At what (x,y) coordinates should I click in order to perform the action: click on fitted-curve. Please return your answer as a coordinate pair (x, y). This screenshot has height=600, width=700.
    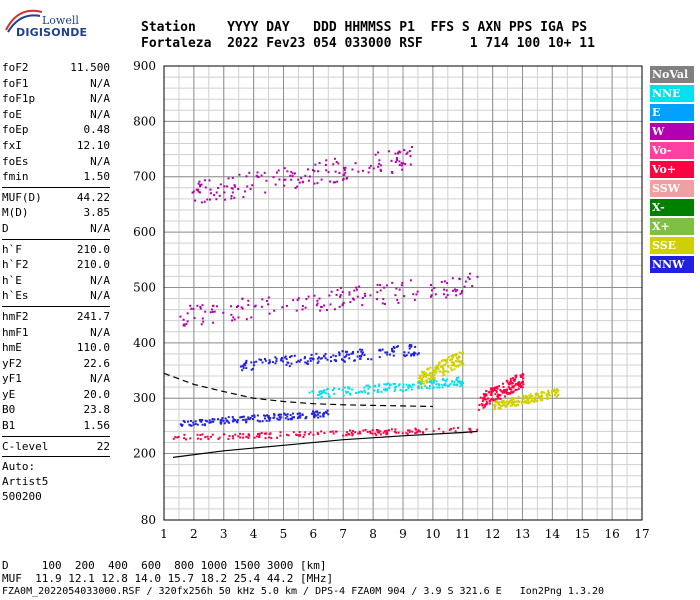
    Looking at the image, I should click on (325, 444).